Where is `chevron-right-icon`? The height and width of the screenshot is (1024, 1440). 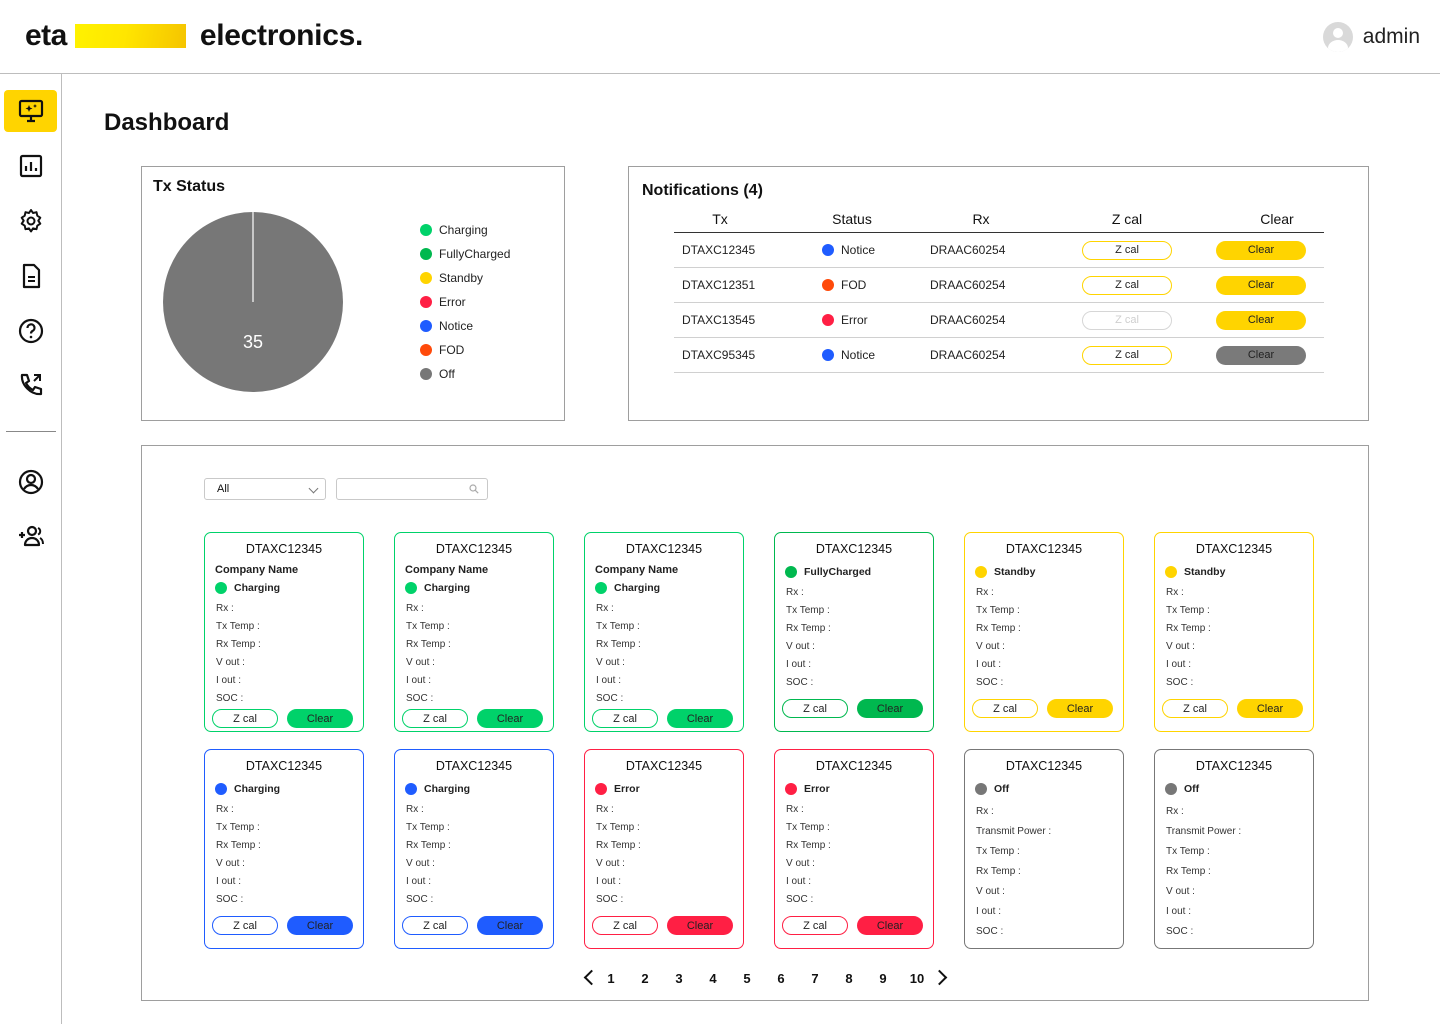
chevron-right-icon is located at coordinates (940, 978).